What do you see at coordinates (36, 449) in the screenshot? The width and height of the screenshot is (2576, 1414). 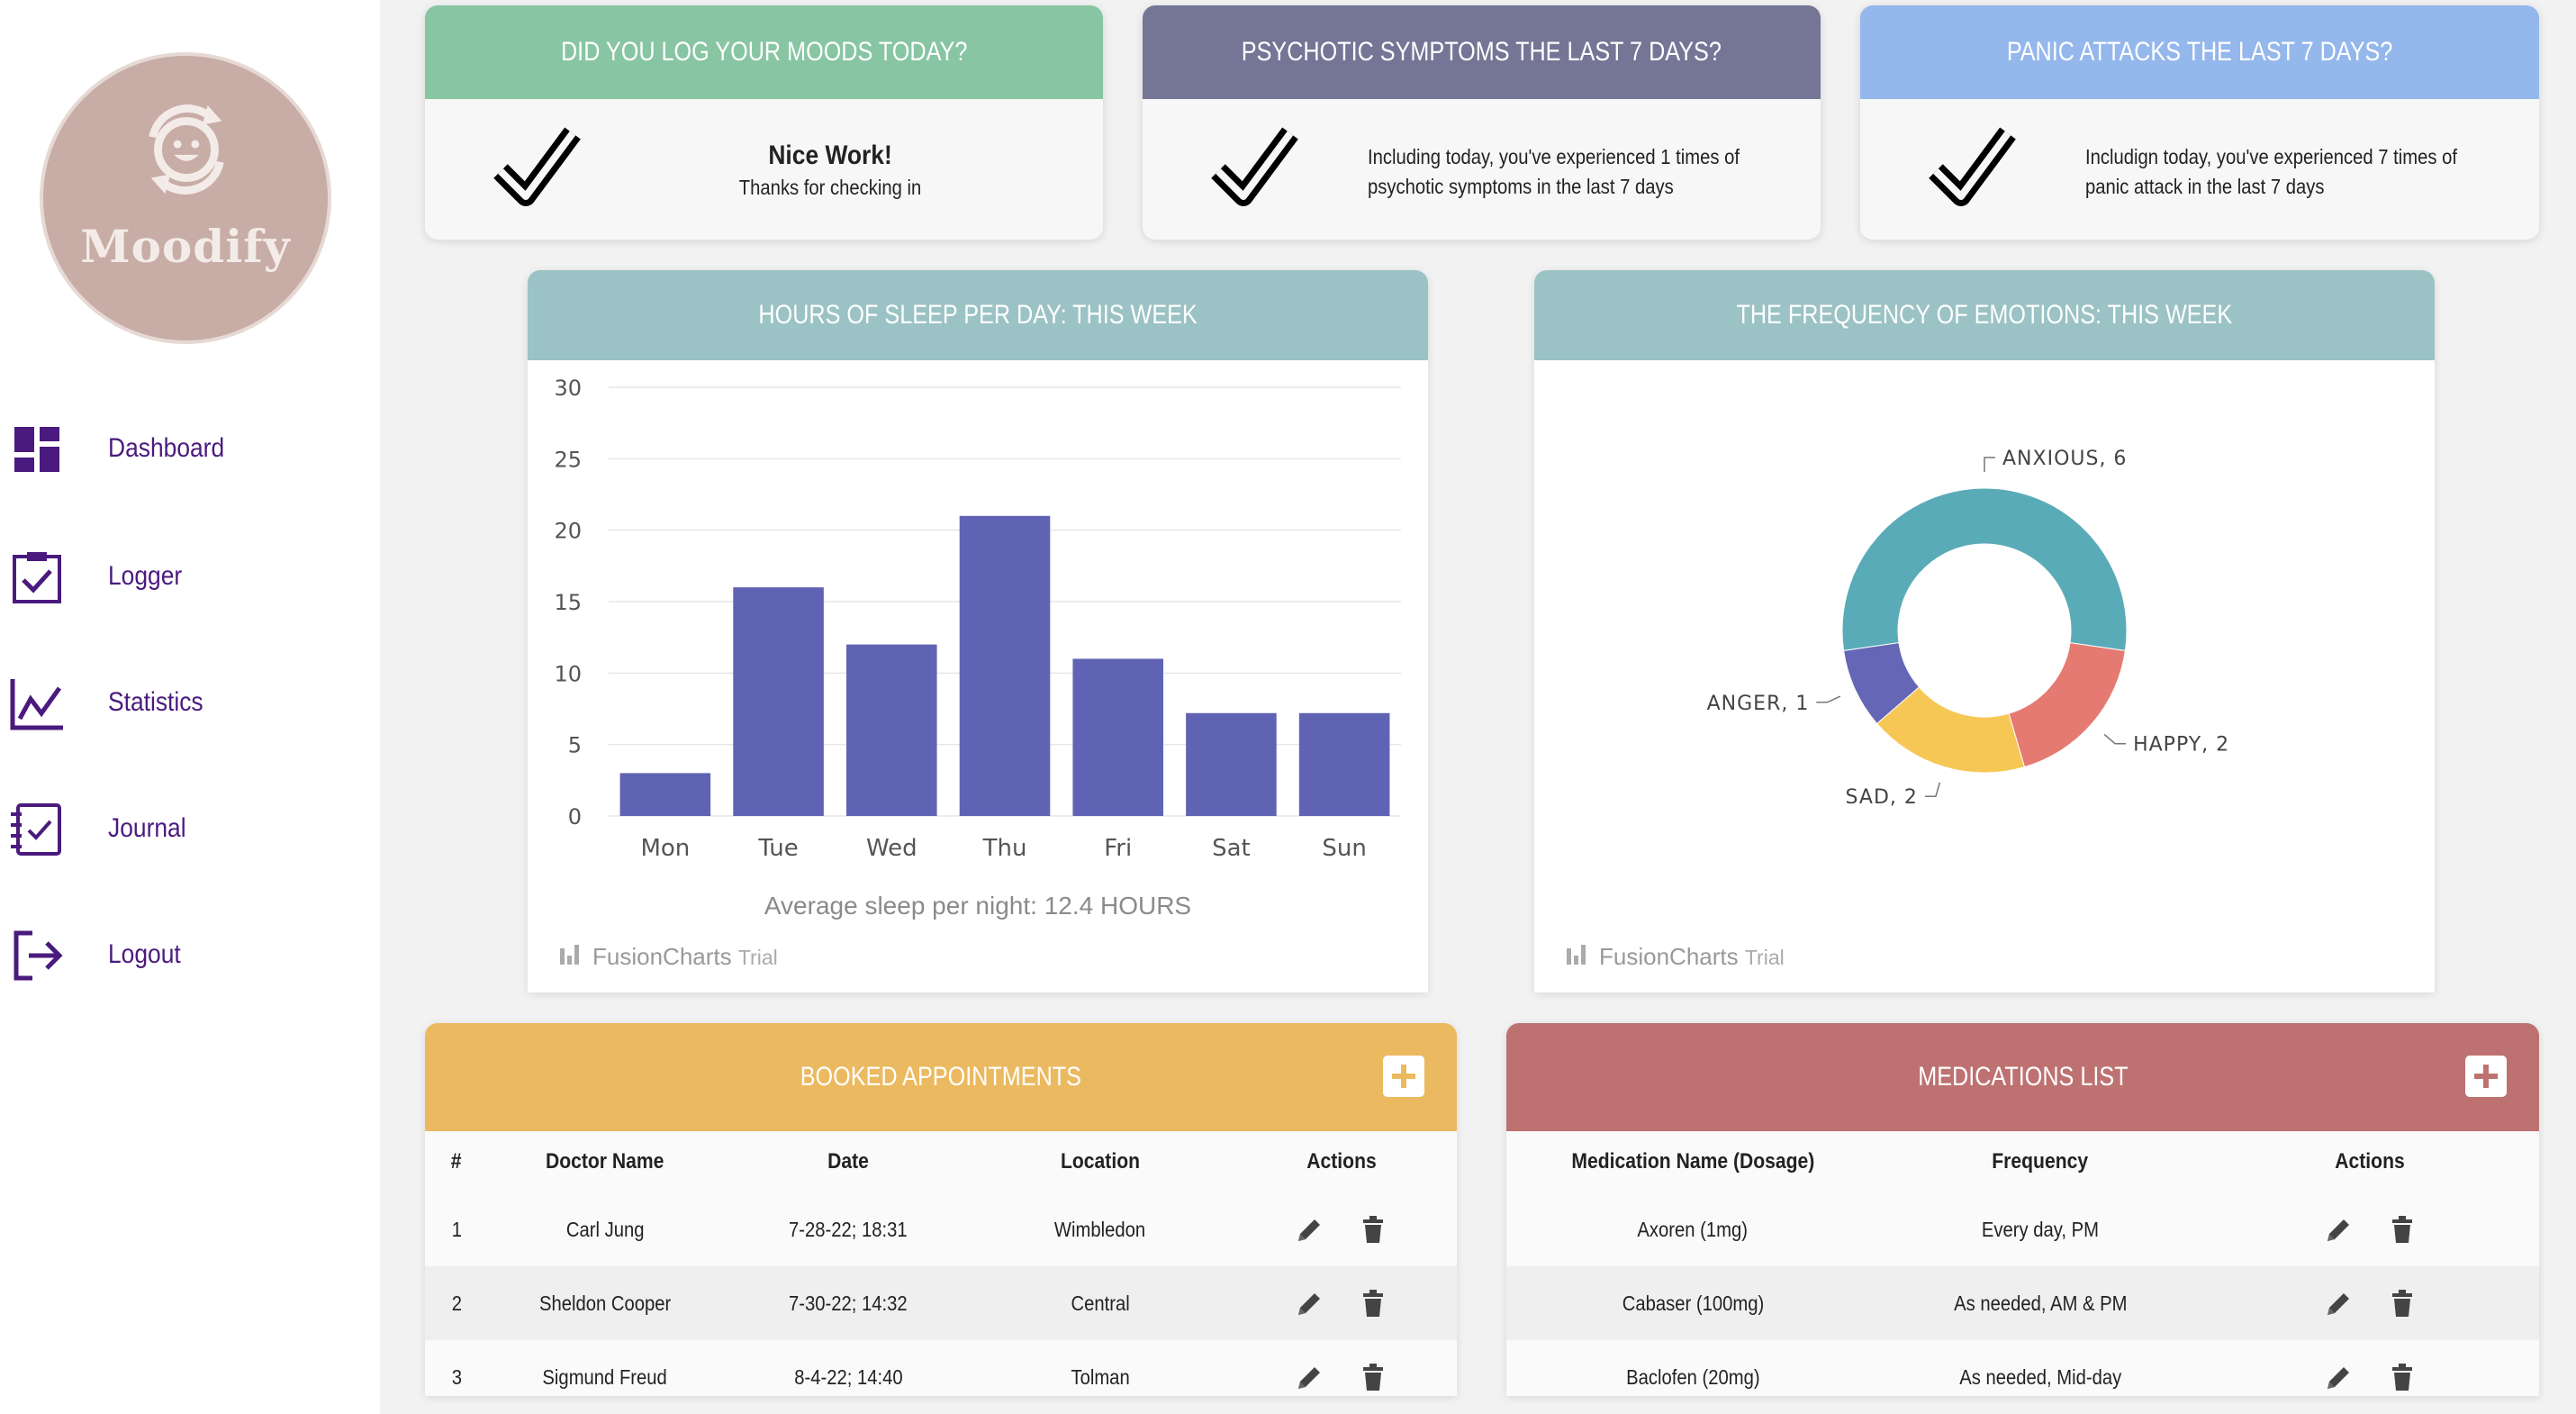 I see `dashboard-icon` at bounding box center [36, 449].